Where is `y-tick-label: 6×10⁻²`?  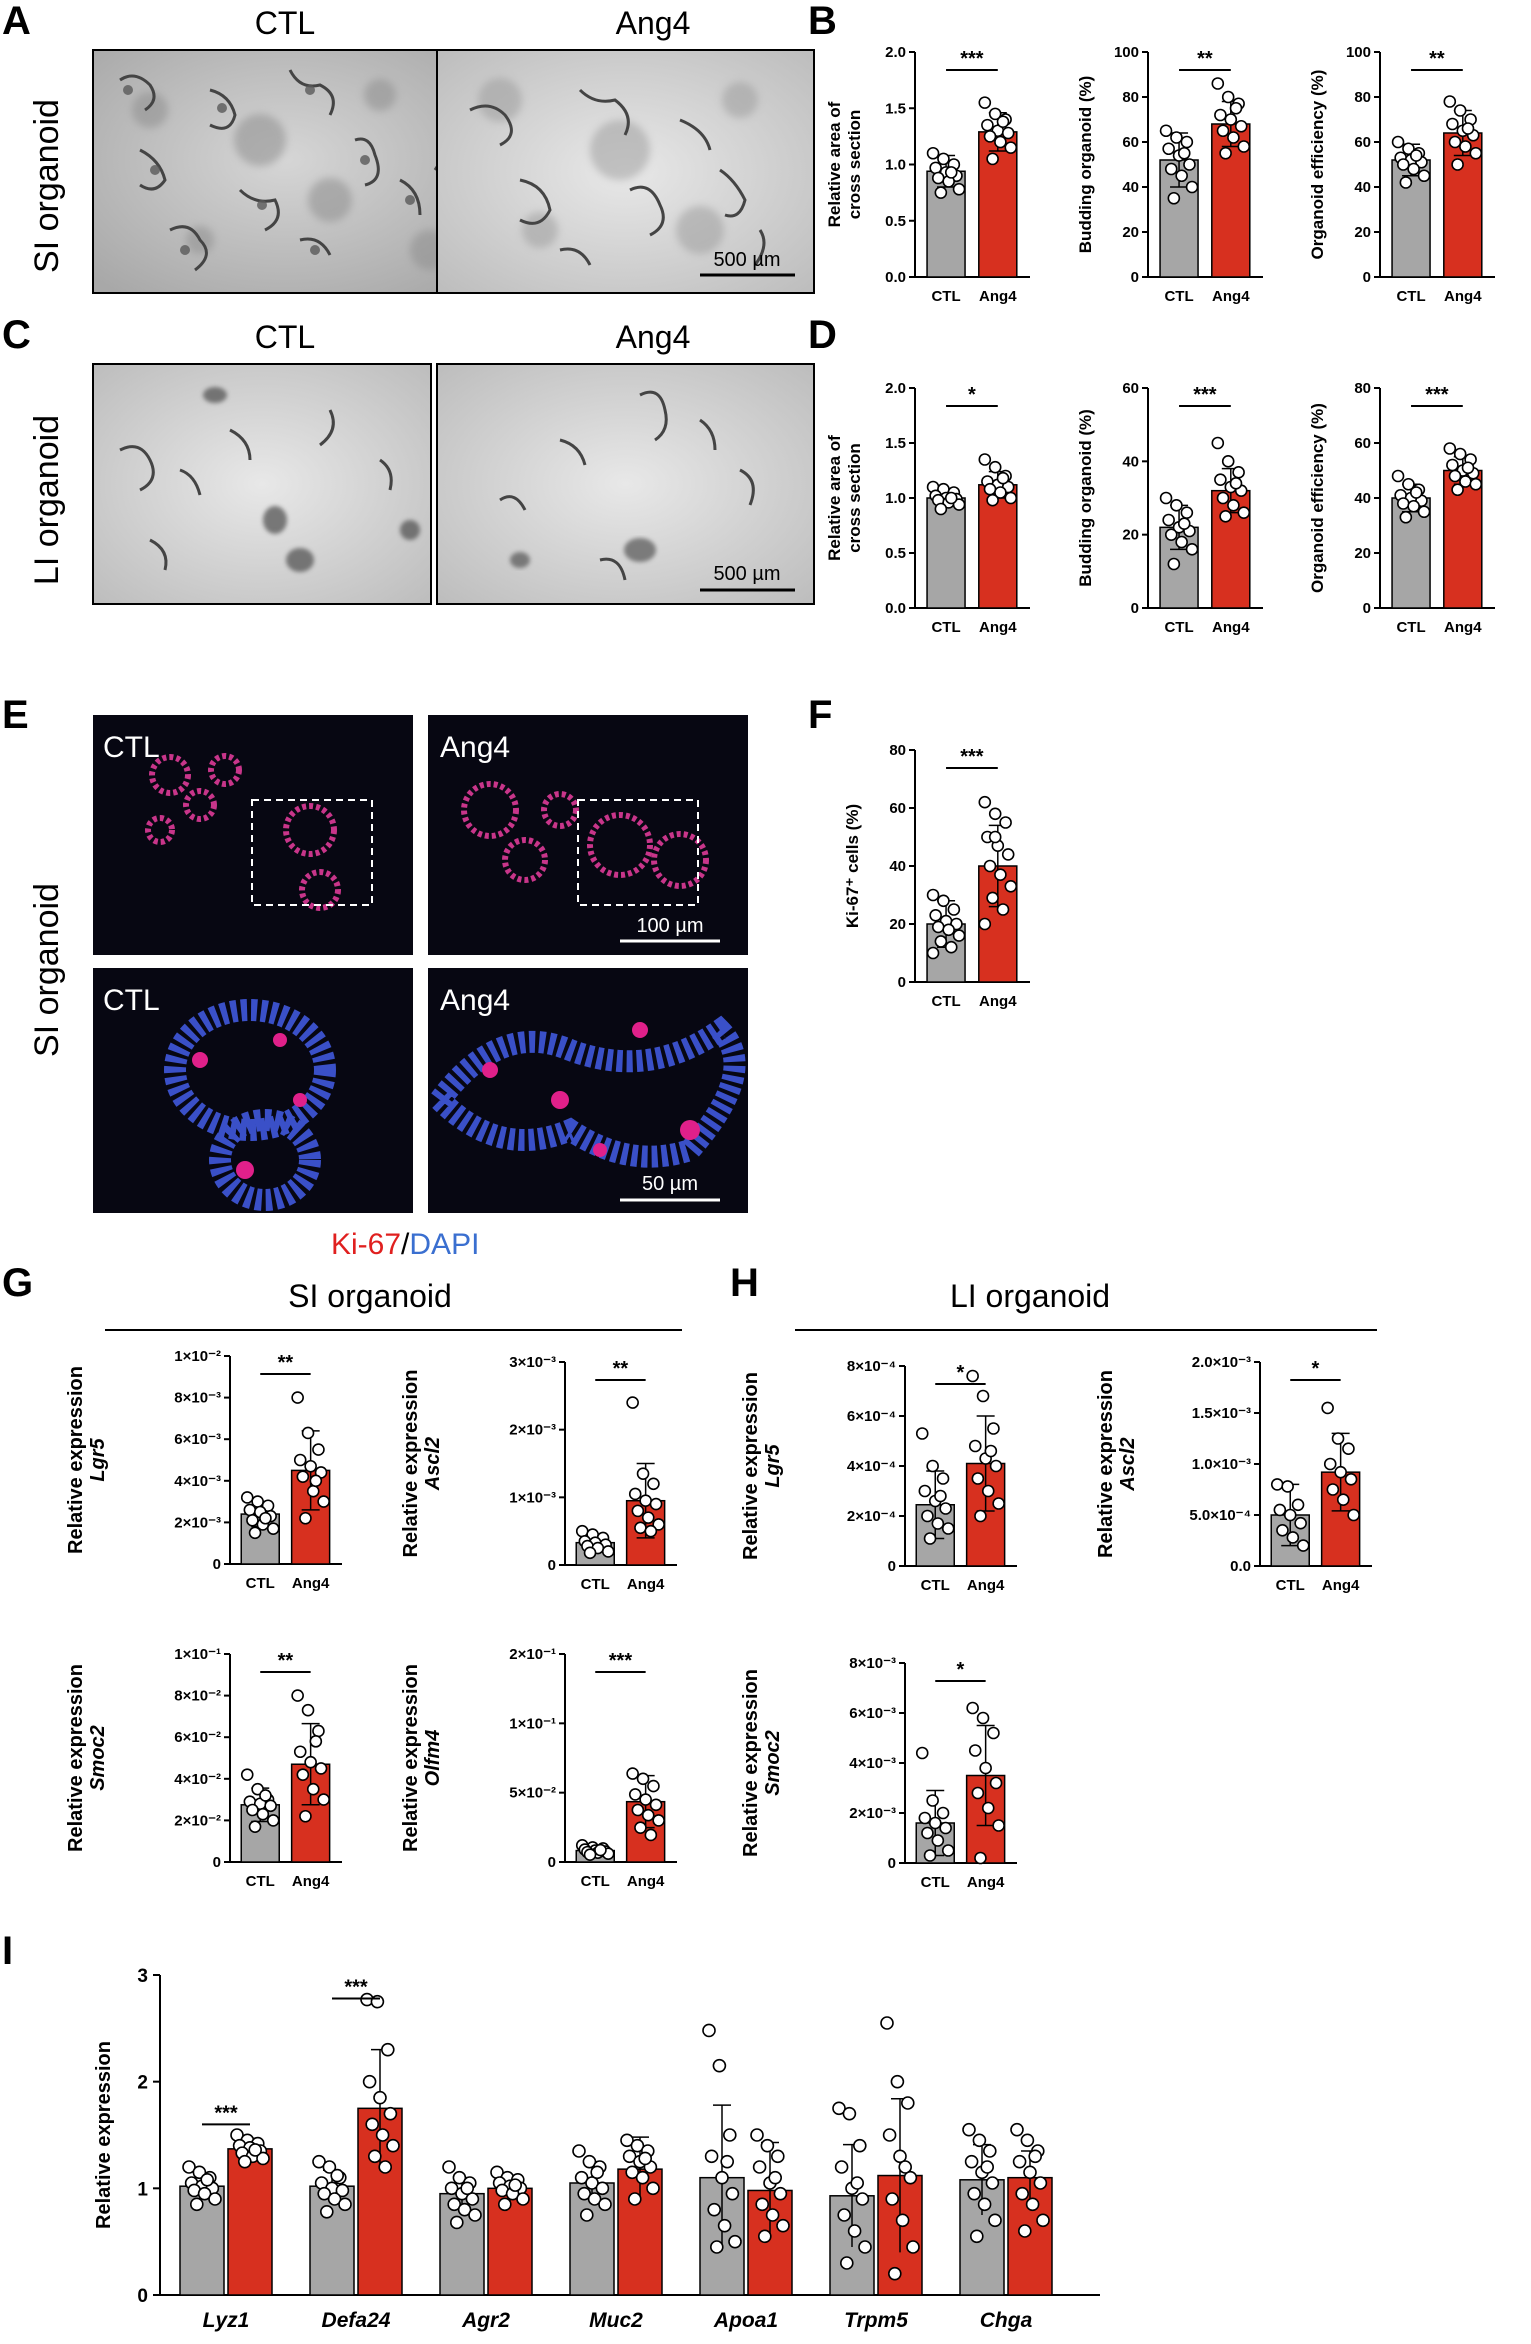
y-tick-label: 6×10⁻² is located at coordinates (197, 1737).